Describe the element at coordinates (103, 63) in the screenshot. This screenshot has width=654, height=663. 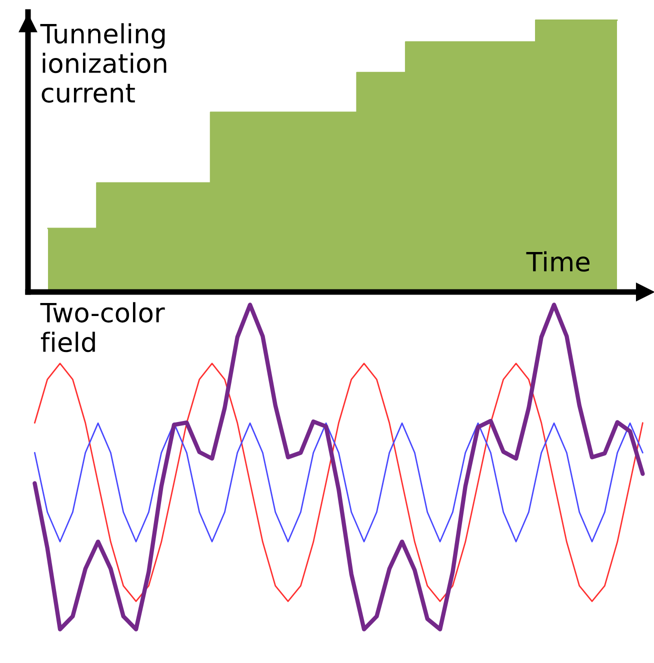
I see `y-axis-title: Tunneling ionization current` at that location.